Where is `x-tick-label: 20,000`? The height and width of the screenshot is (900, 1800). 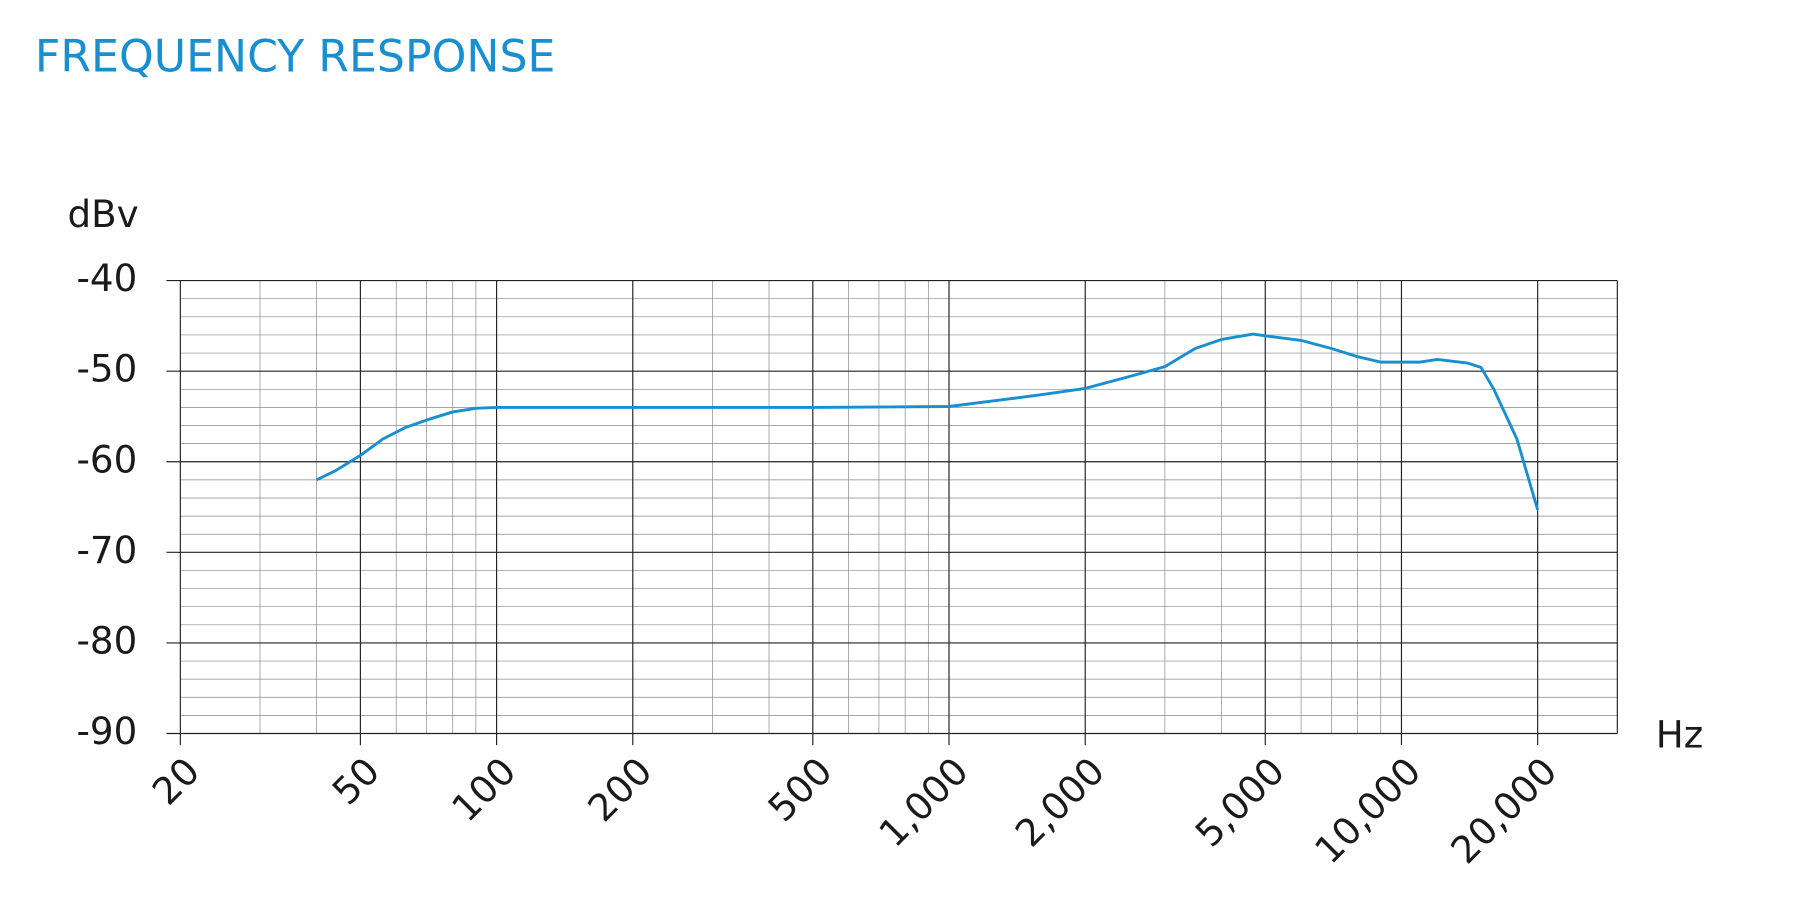 x-tick-label: 20,000 is located at coordinates (1503, 810).